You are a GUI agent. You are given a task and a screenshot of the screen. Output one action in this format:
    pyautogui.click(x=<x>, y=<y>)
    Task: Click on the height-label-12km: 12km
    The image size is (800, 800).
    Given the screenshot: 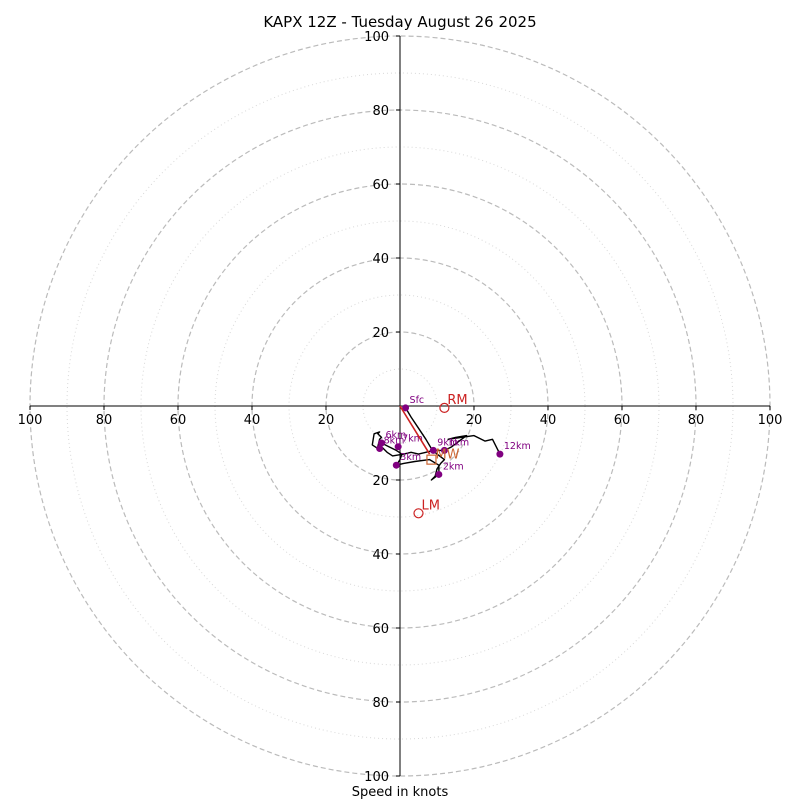 What is the action you would take?
    pyautogui.click(x=517, y=446)
    